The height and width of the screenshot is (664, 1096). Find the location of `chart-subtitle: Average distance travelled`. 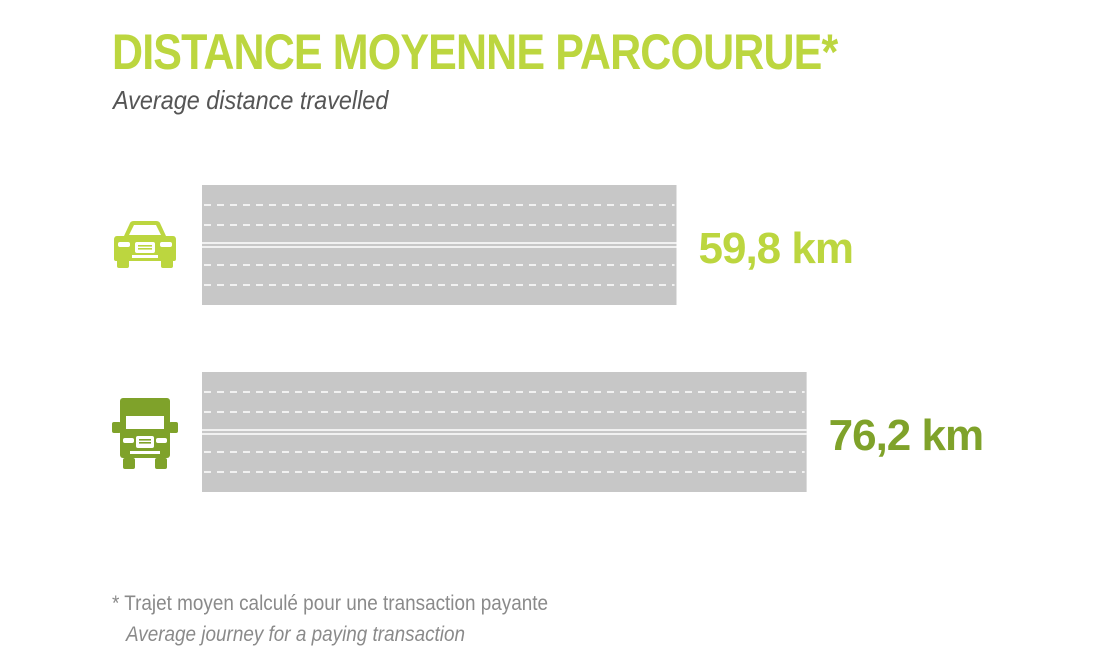

chart-subtitle: Average distance travelled is located at coordinates (251, 100).